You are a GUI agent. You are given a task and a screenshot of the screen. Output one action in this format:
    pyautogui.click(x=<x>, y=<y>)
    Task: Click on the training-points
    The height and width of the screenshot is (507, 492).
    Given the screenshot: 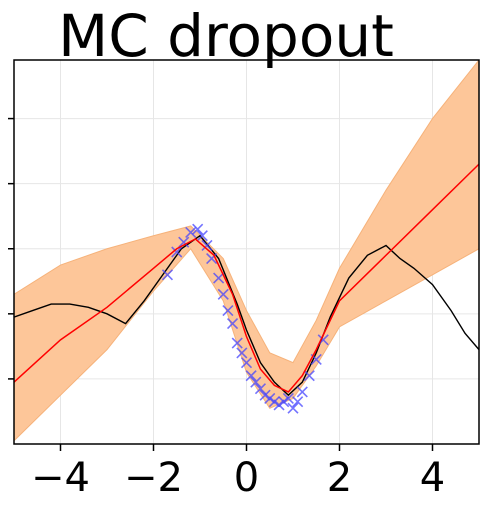 What is the action you would take?
    pyautogui.click(x=245, y=318)
    